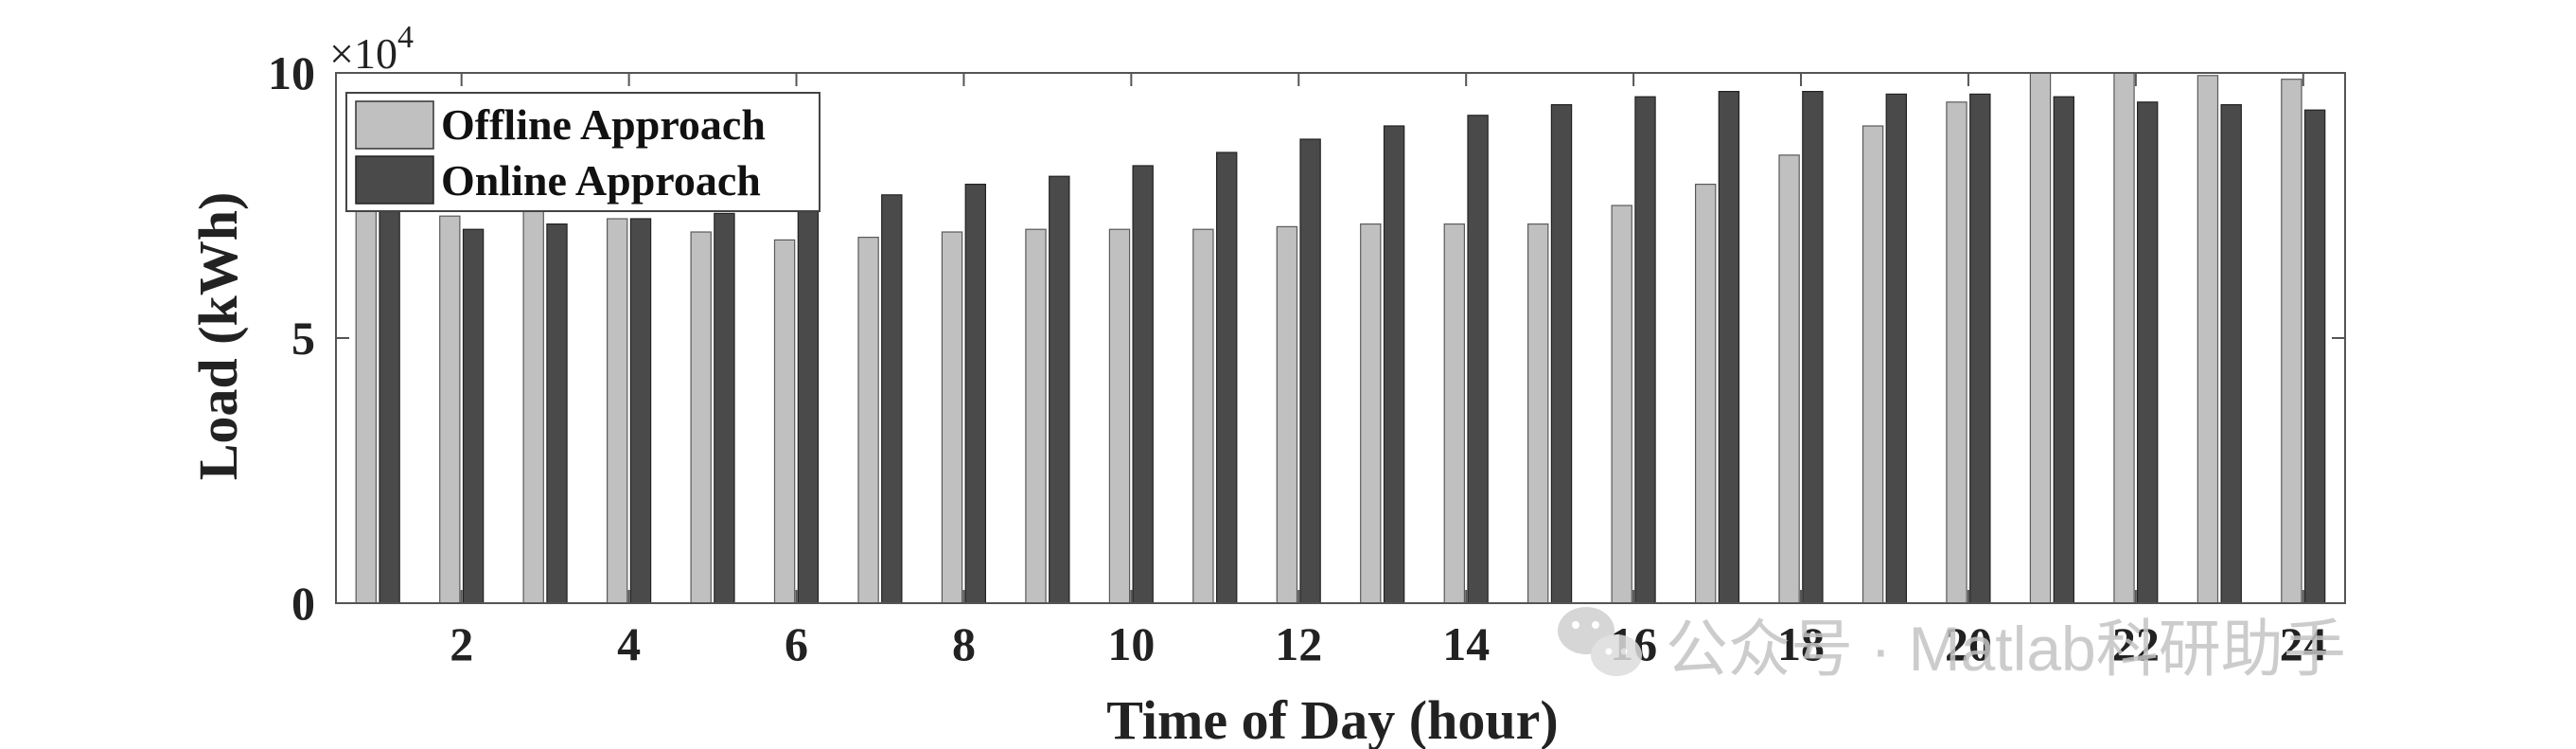  I want to click on x-tick-label-12: 12, so click(1298, 644).